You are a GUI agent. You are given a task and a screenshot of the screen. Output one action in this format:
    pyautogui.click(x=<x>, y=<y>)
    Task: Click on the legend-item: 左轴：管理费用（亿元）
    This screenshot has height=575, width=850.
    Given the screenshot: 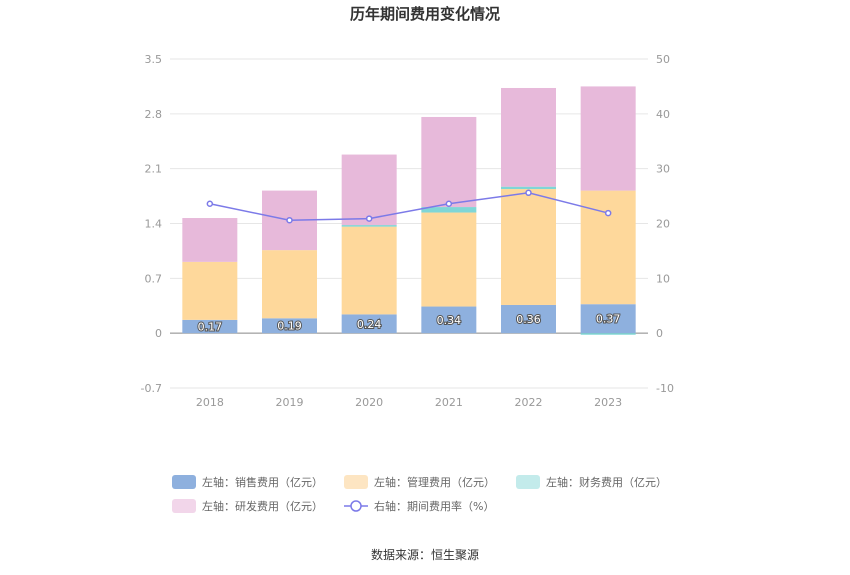 What is the action you would take?
    pyautogui.click(x=419, y=482)
    